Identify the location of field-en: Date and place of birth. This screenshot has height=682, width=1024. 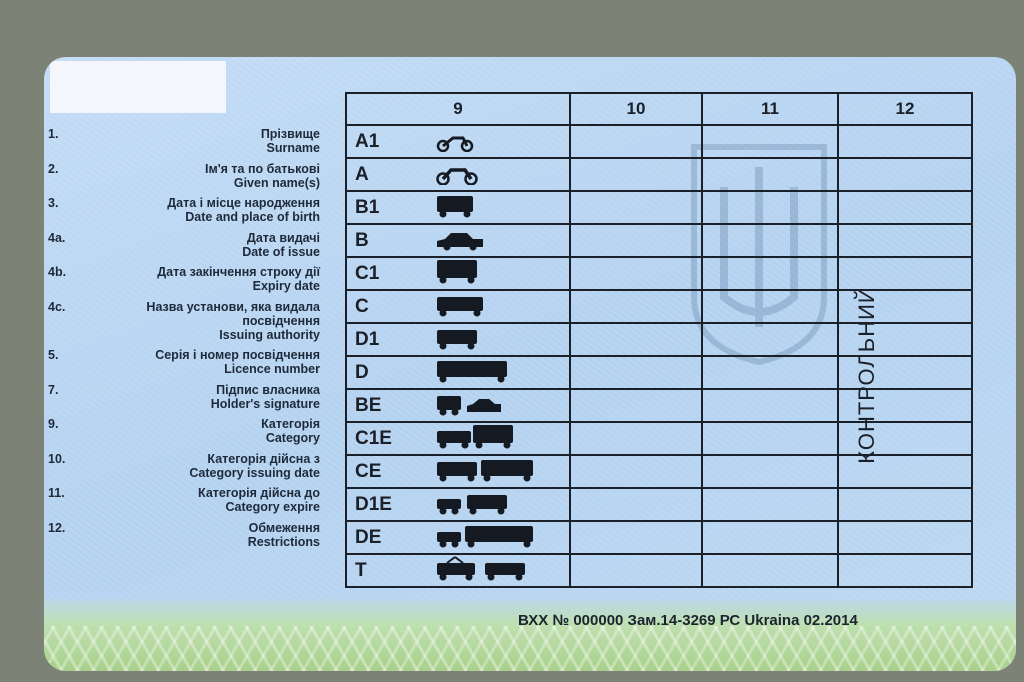
(252, 217).